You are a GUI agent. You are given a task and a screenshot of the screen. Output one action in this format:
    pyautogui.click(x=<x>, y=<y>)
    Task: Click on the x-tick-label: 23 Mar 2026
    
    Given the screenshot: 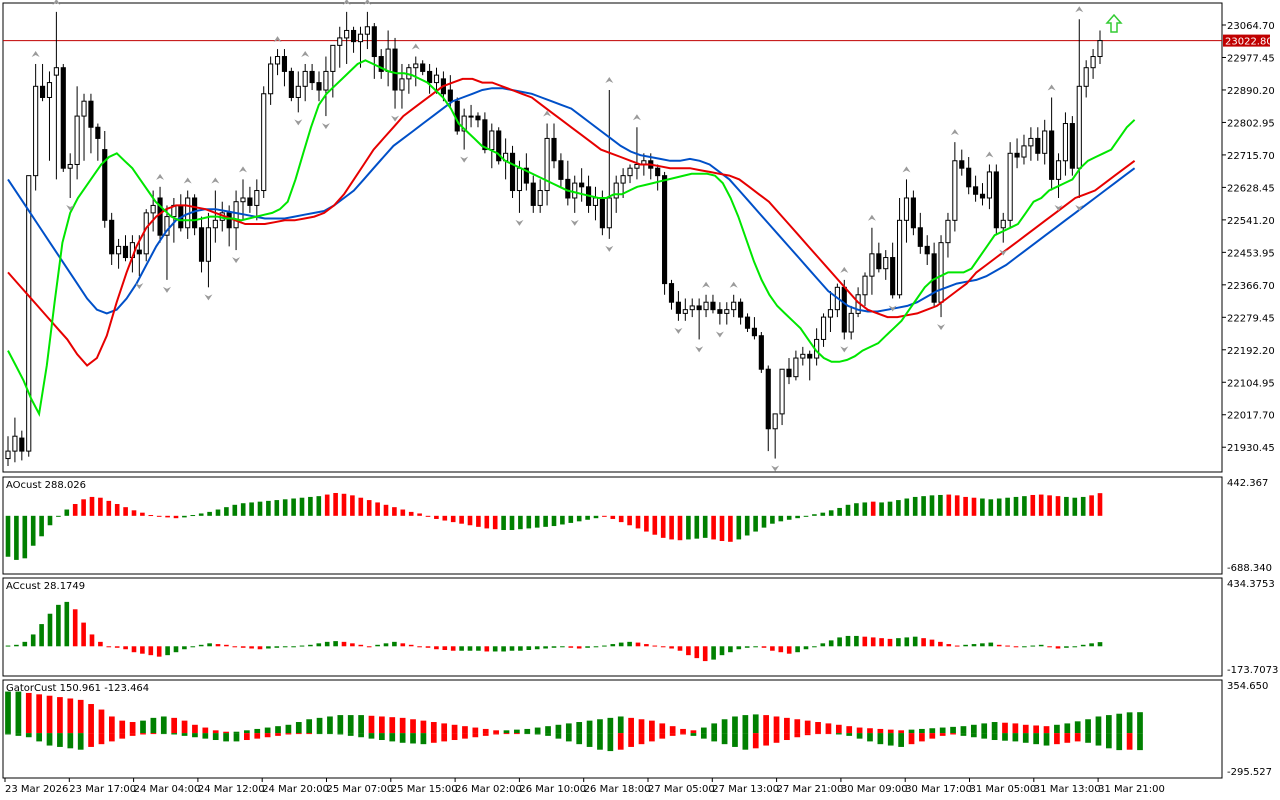 What is the action you would take?
    pyautogui.click(x=36, y=789)
    